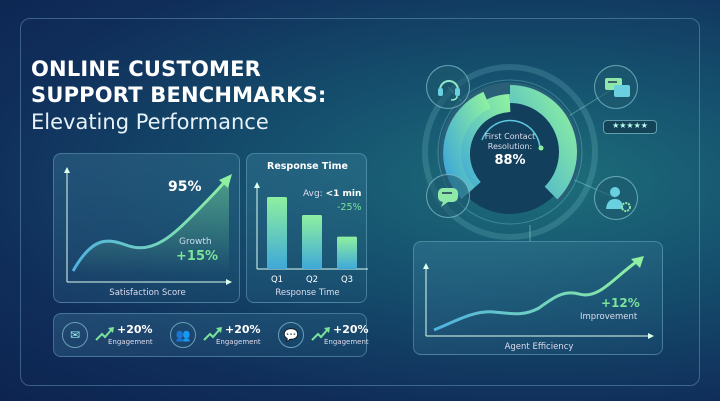 The image size is (720, 401). Describe the element at coordinates (195, 242) in the screenshot. I see `growth-label: Growth` at that location.